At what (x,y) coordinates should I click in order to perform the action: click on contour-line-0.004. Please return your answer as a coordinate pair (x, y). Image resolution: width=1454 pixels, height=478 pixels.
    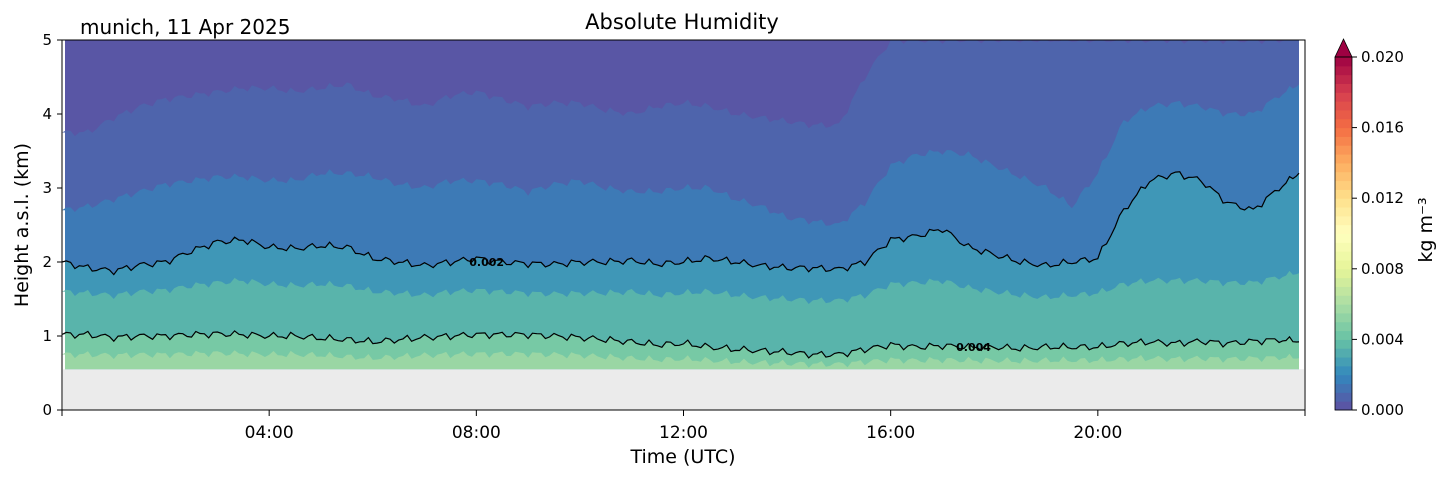
    Looking at the image, I should click on (680, 344).